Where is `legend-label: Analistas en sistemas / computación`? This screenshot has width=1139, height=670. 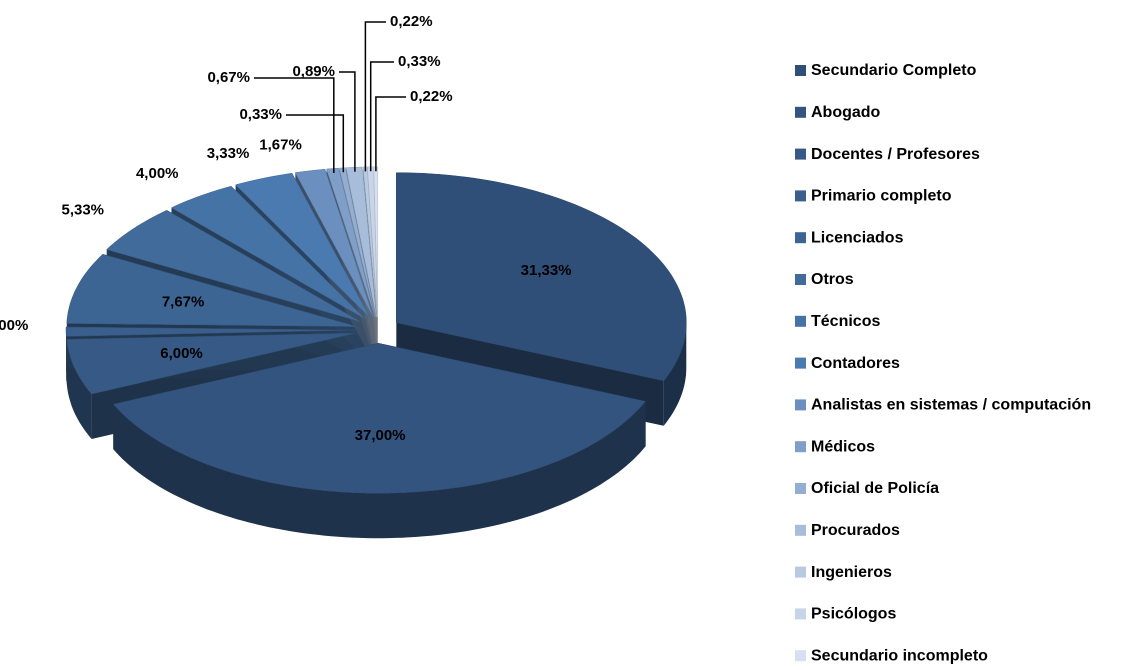
legend-label: Analistas en sistemas / computación is located at coordinates (951, 405).